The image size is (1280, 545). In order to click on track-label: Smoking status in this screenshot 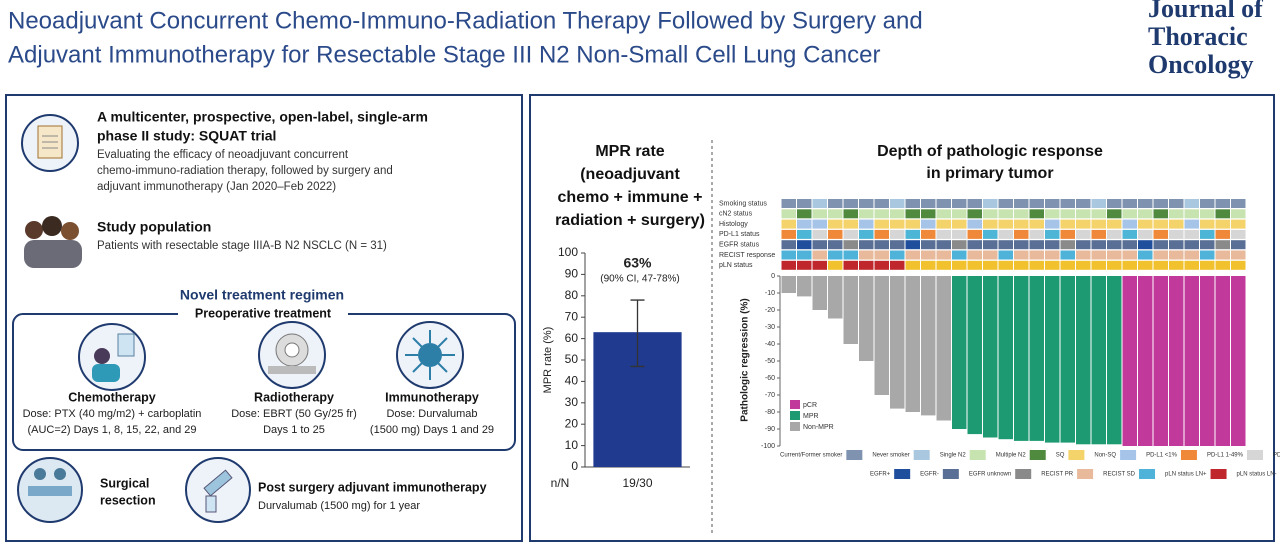, I will do `click(743, 203)`.